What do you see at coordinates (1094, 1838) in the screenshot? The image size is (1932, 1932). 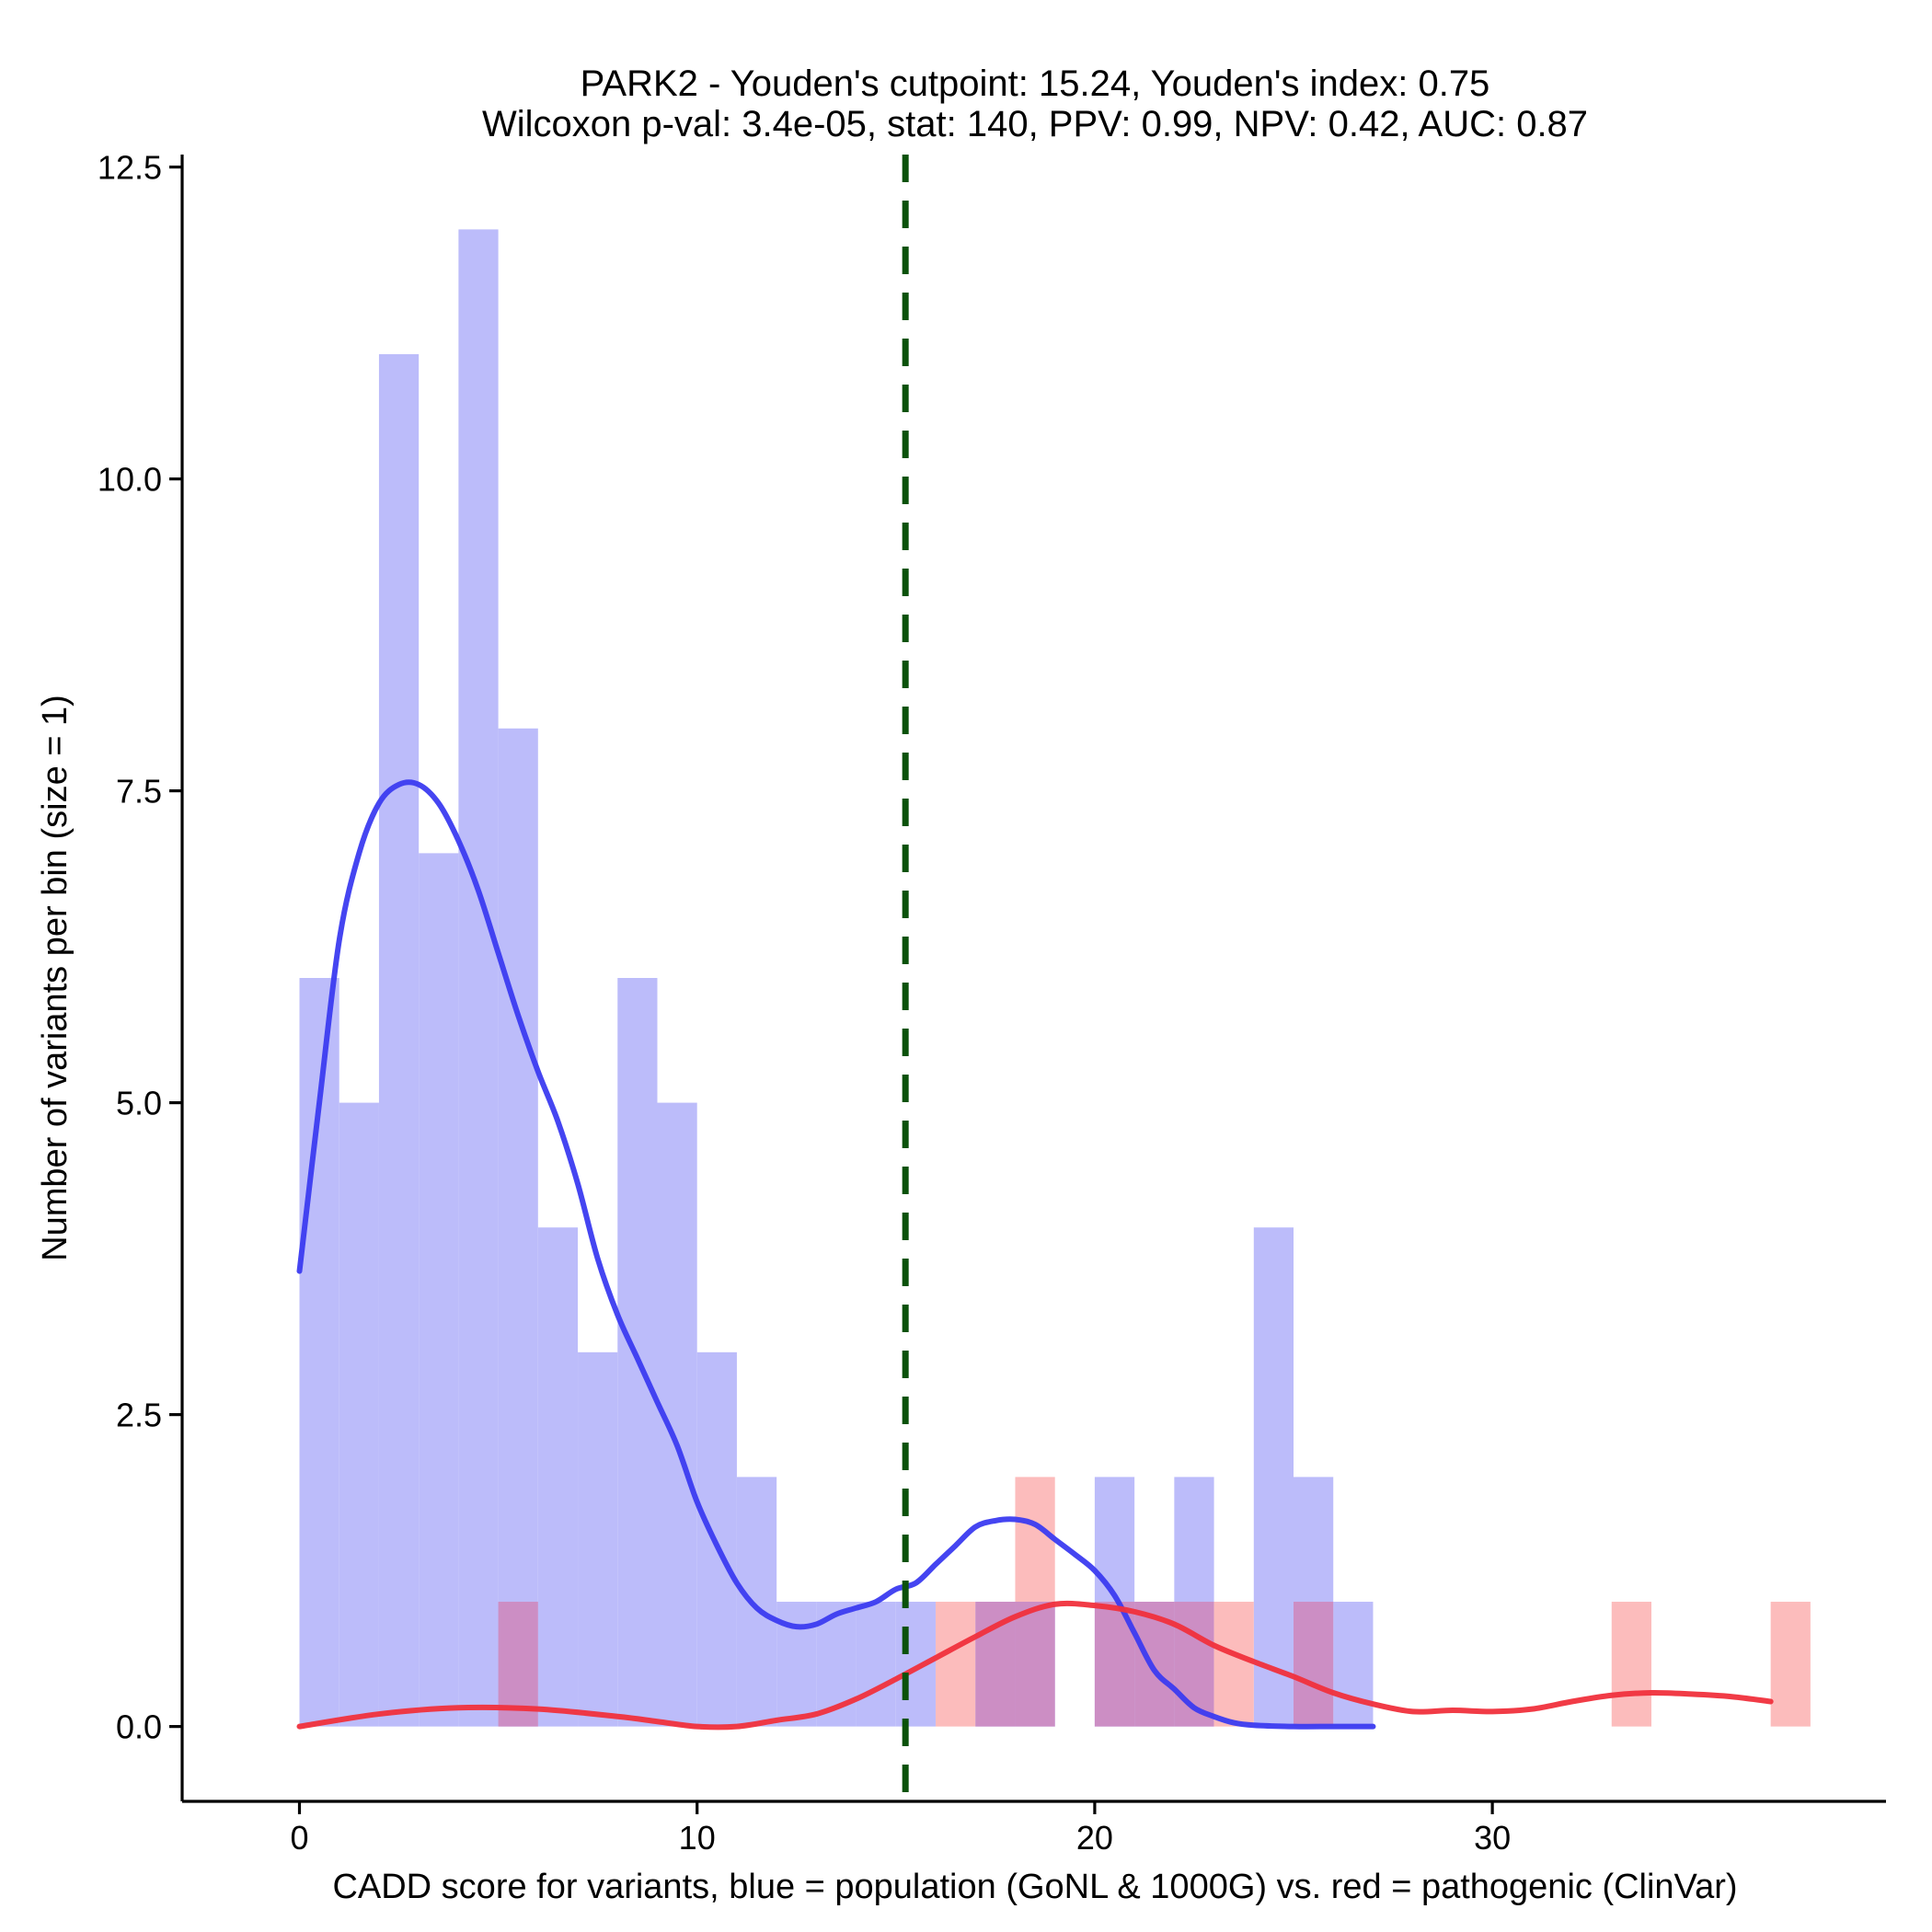 I see `x-tick-label-20: 20` at bounding box center [1094, 1838].